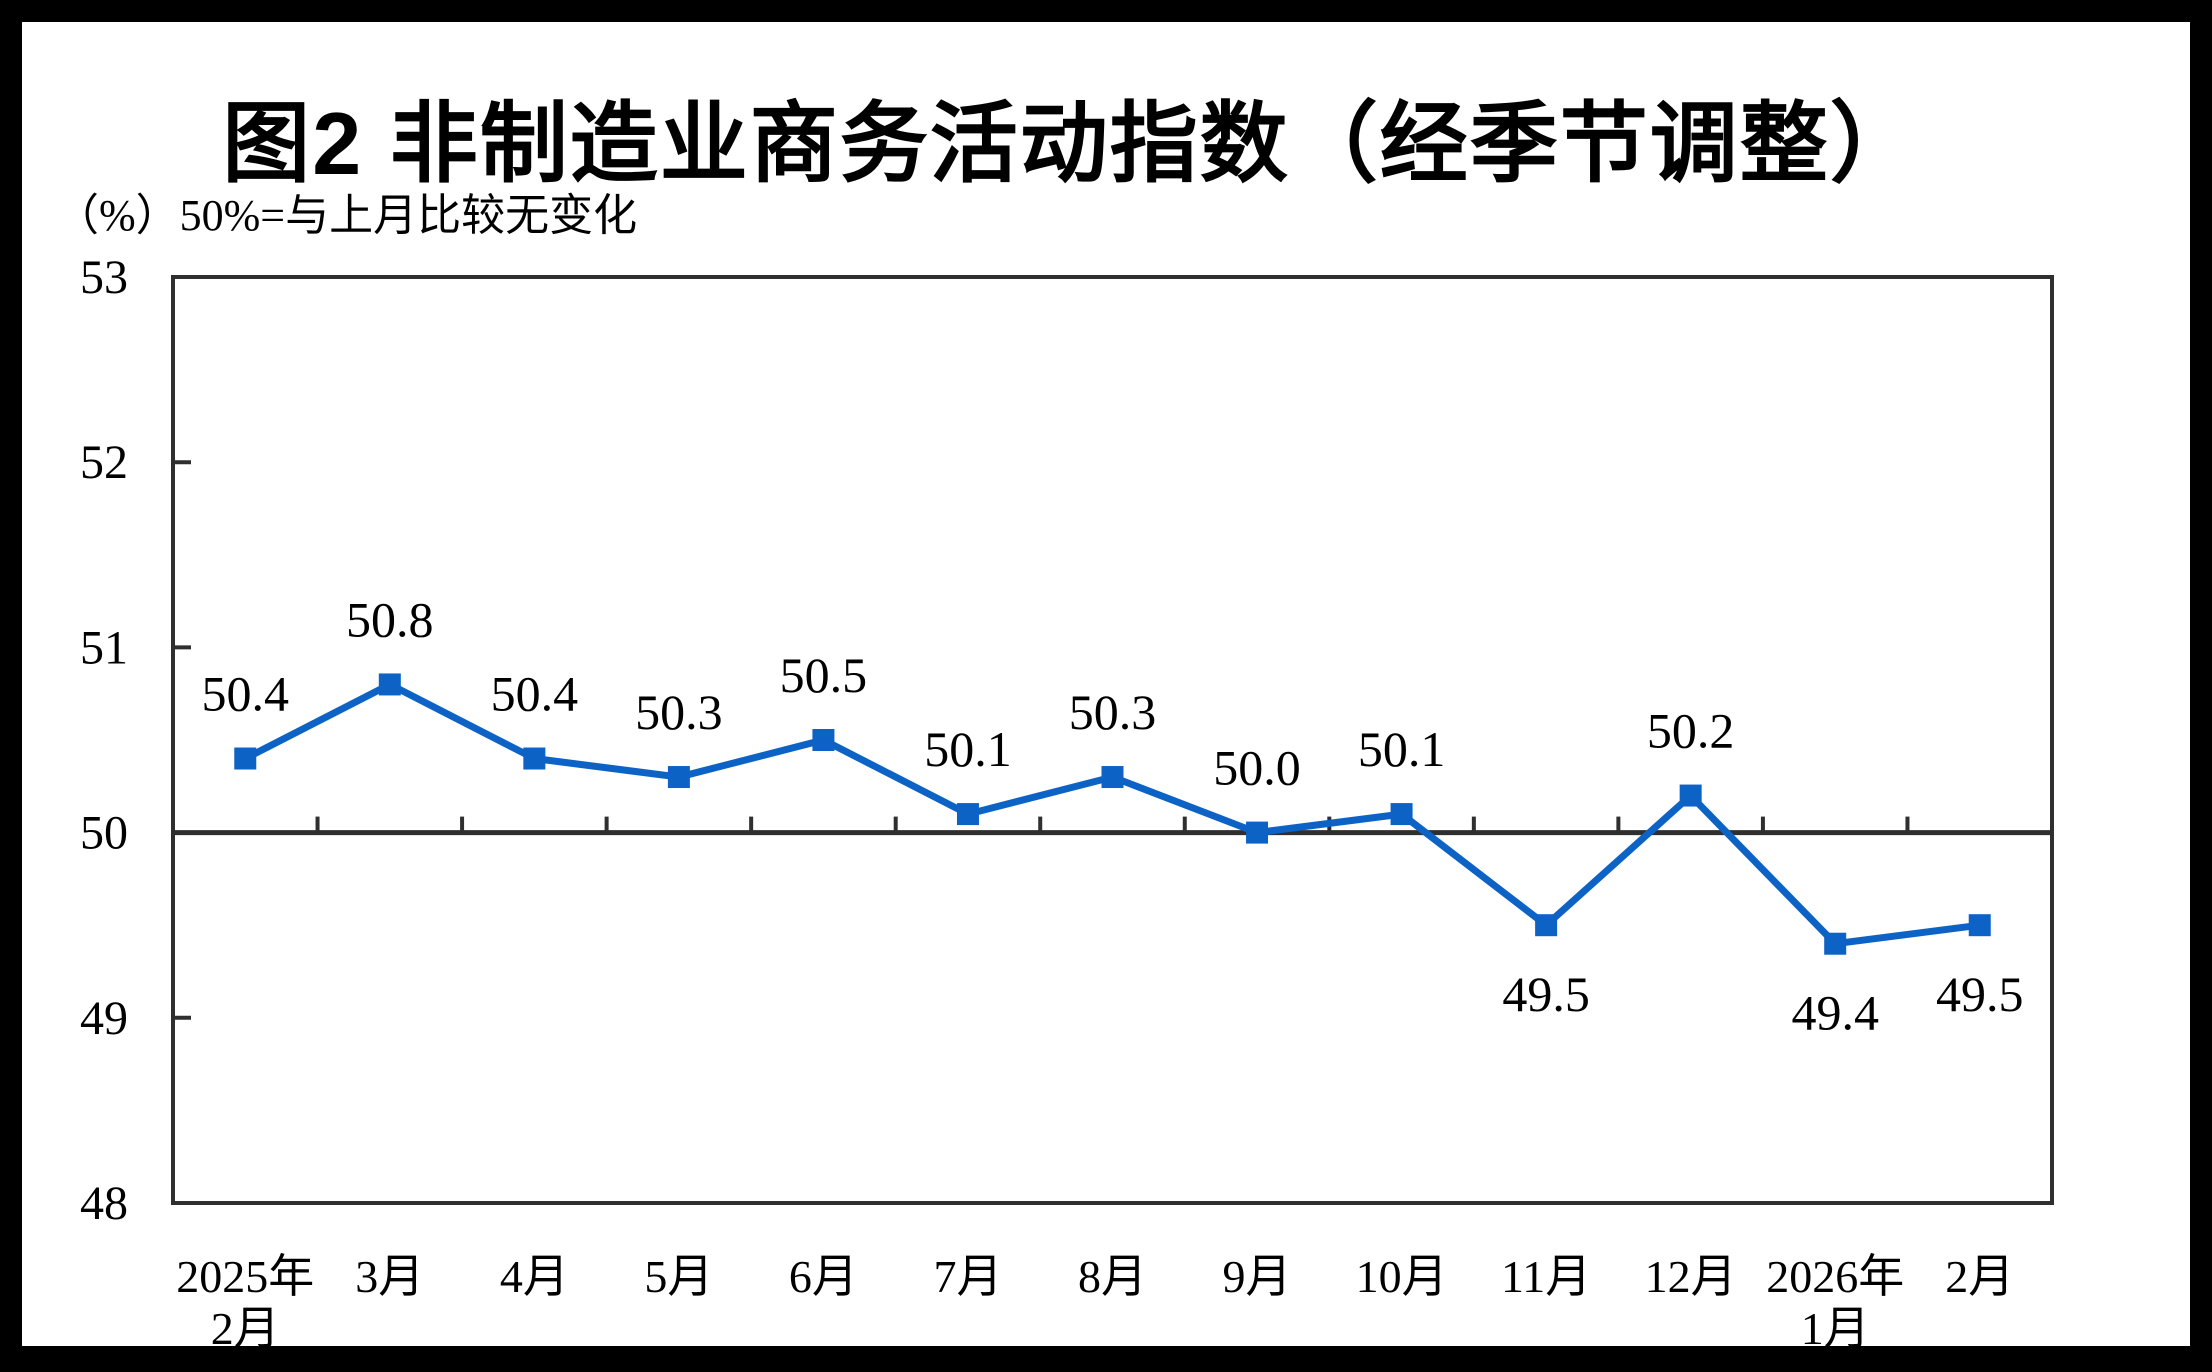 The image size is (2212, 1372). Describe the element at coordinates (1691, 731) in the screenshot. I see `data-label: 50.2` at that location.